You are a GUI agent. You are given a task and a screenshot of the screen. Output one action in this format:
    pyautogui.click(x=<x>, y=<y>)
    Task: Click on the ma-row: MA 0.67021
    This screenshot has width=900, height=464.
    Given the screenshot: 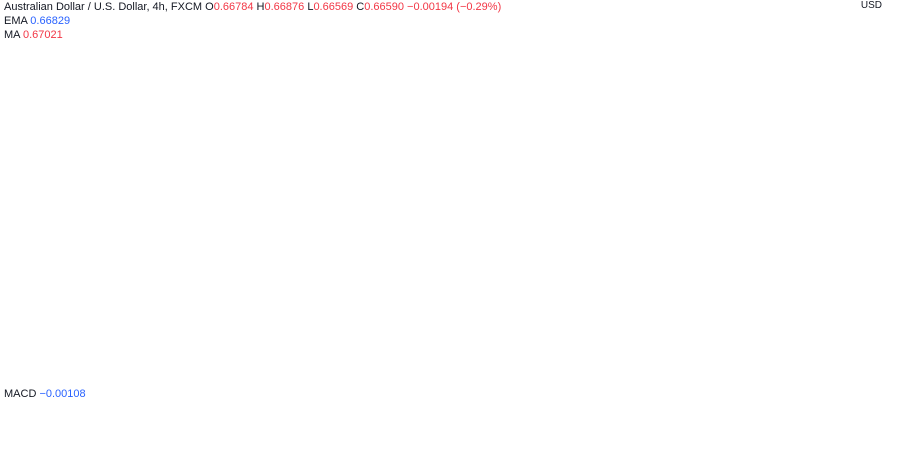 What is the action you would take?
    pyautogui.click(x=252, y=35)
    